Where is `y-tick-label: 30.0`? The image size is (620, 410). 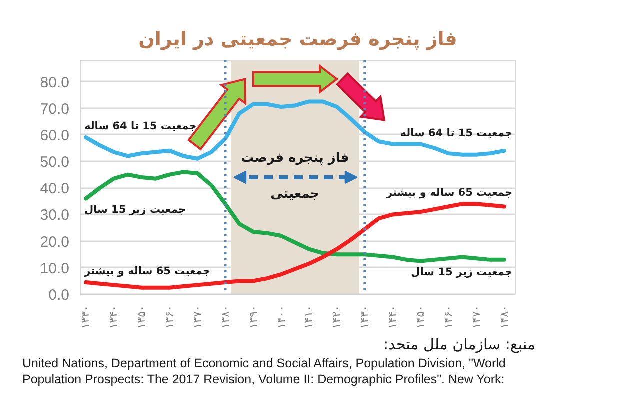 y-tick-label: 30.0 is located at coordinates (55, 215).